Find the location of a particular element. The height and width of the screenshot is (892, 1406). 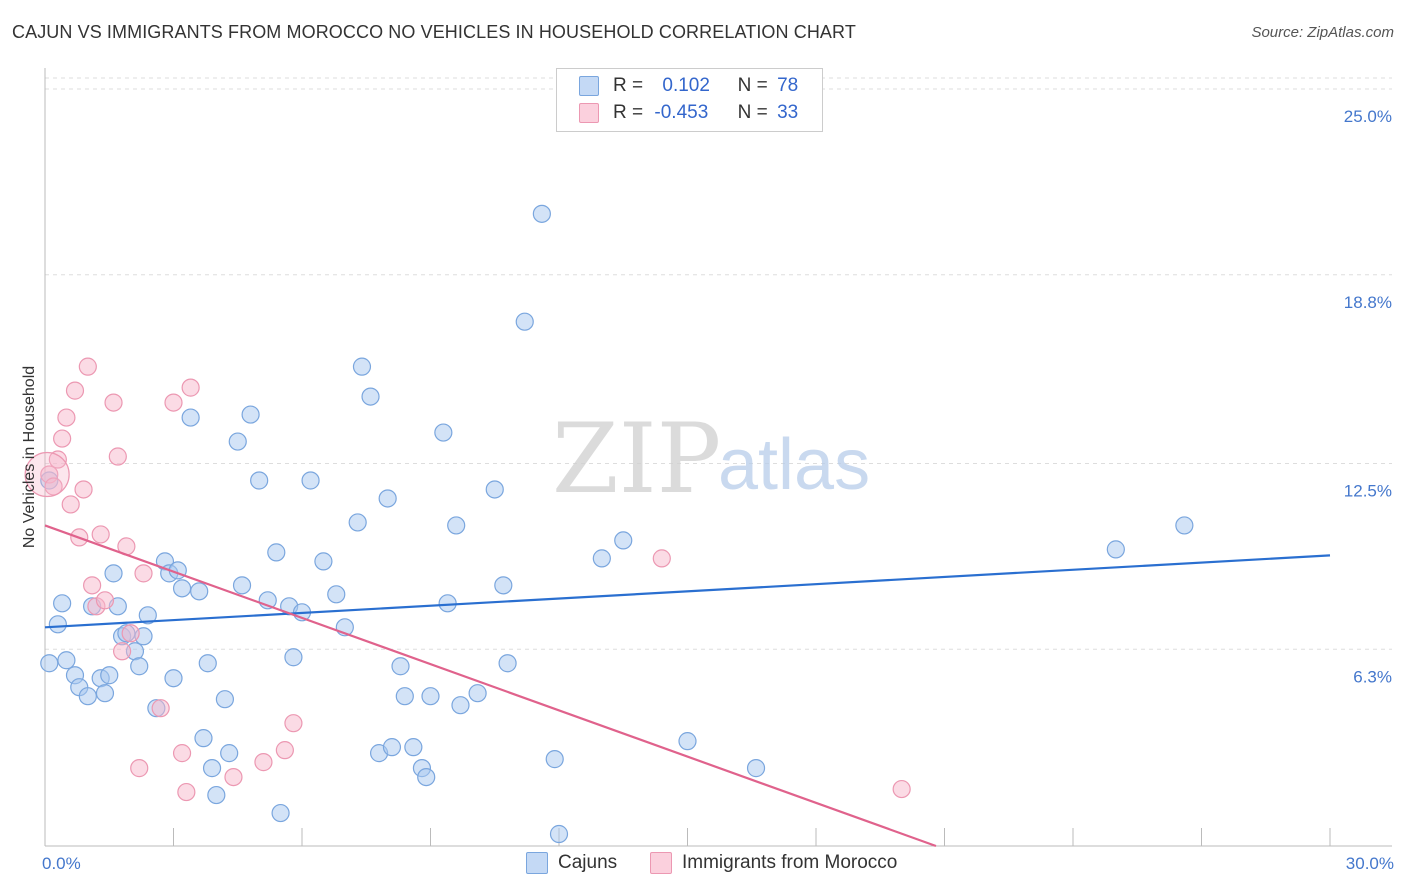

y-axis-label: No Vehicles in Household is located at coordinates (29, 457).